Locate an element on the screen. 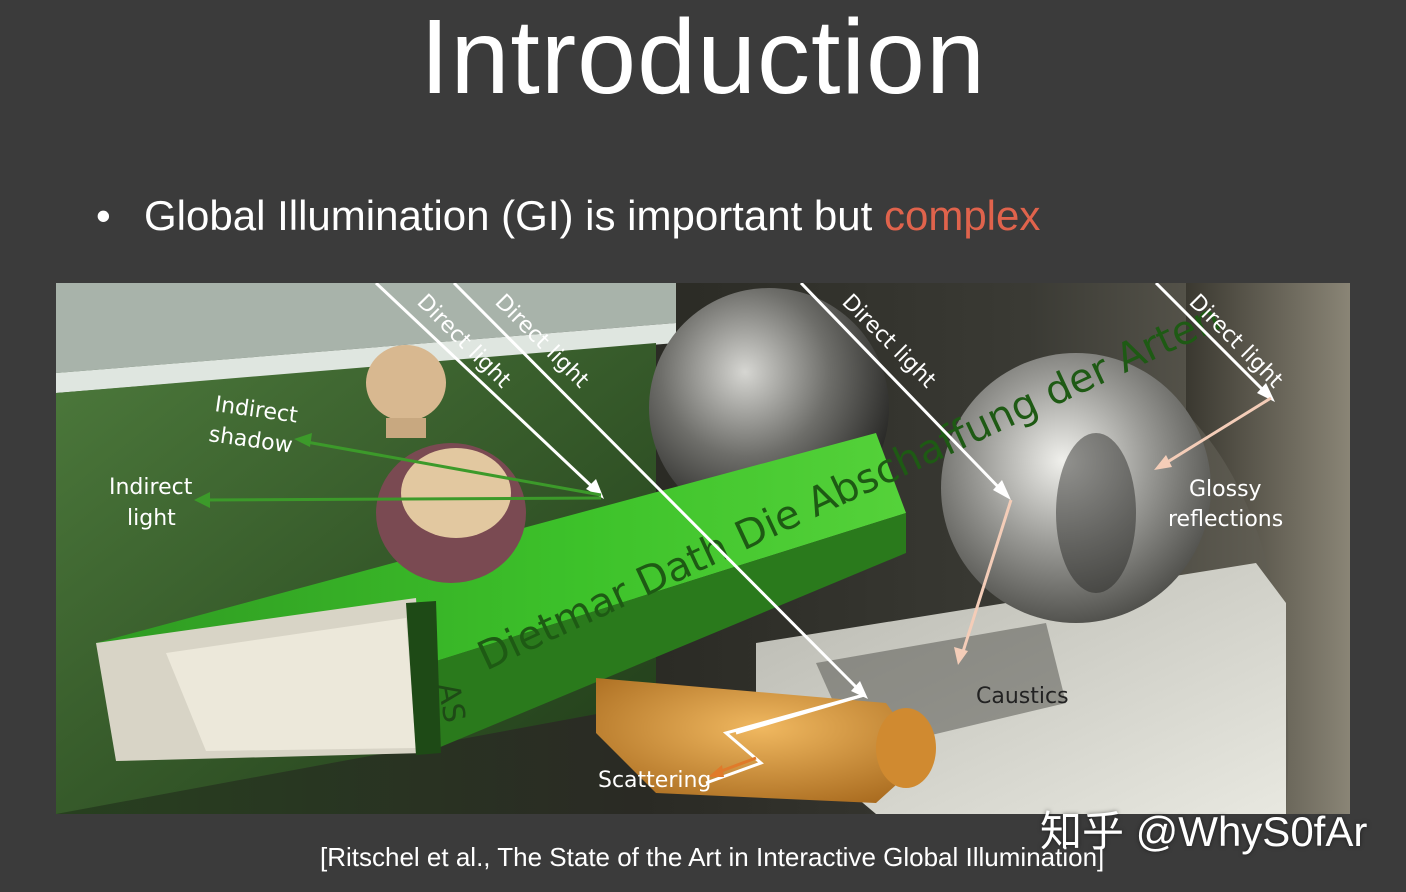  candle is located at coordinates (766, 740).